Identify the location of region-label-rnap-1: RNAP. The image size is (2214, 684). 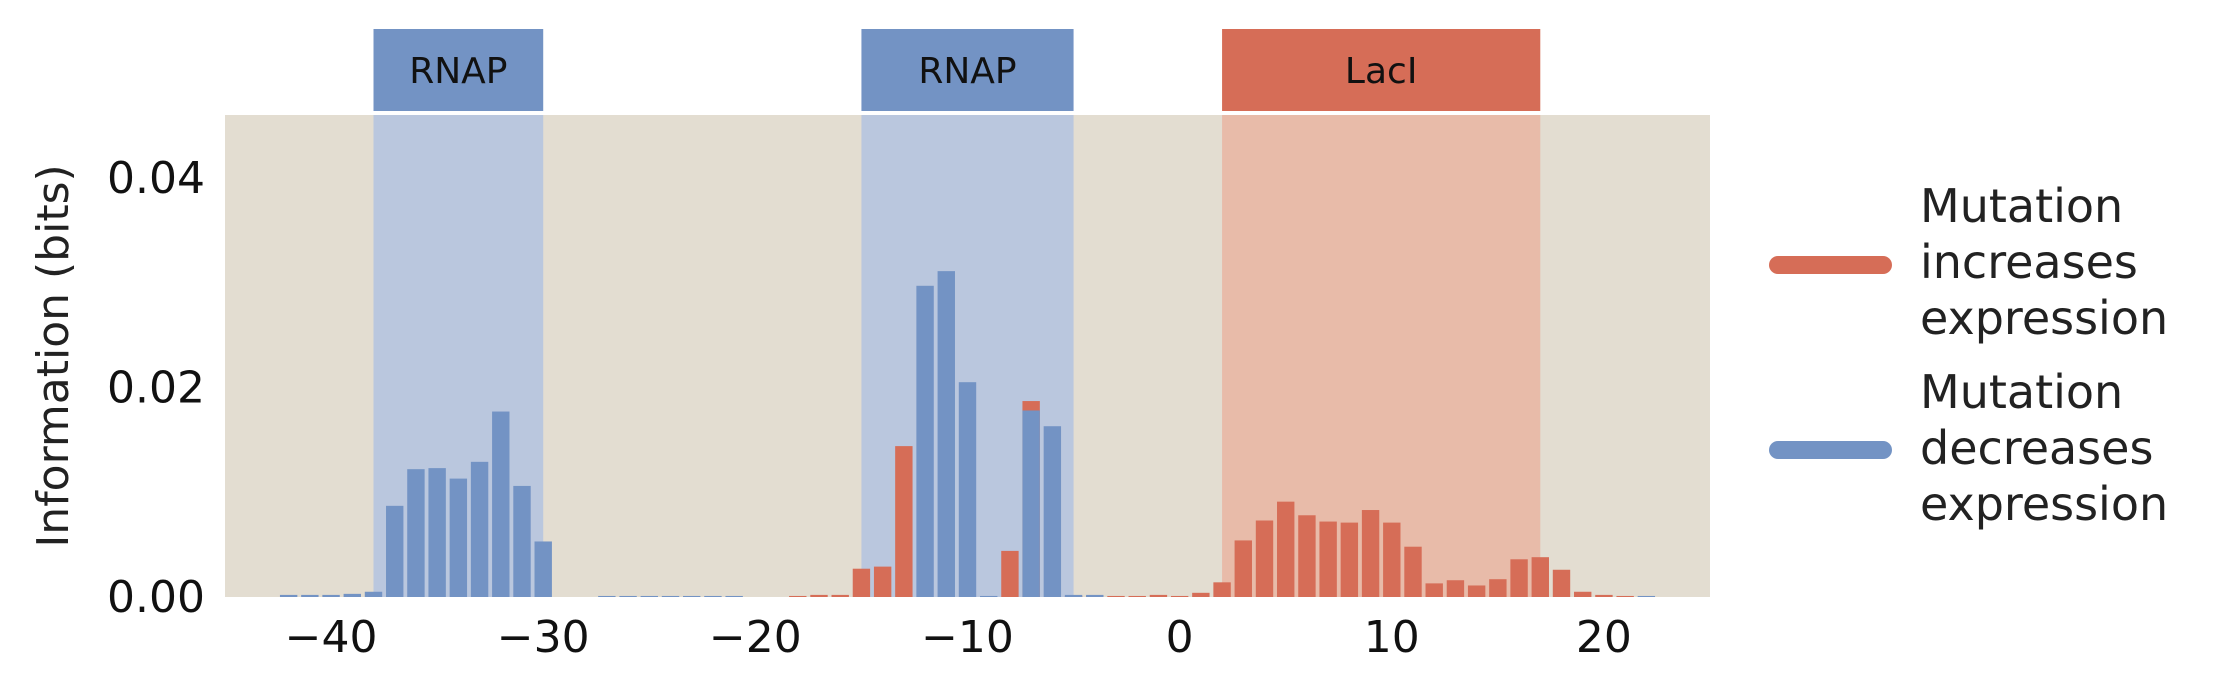
(967, 71).